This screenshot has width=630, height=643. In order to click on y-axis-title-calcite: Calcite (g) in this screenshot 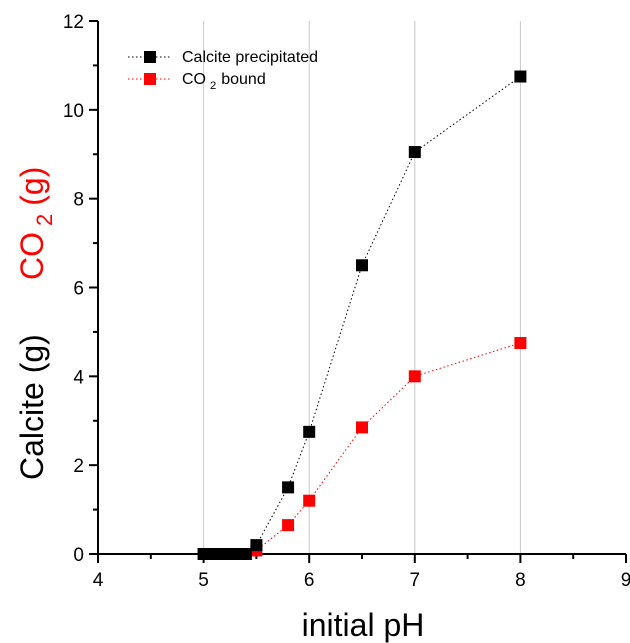, I will do `click(32, 407)`.